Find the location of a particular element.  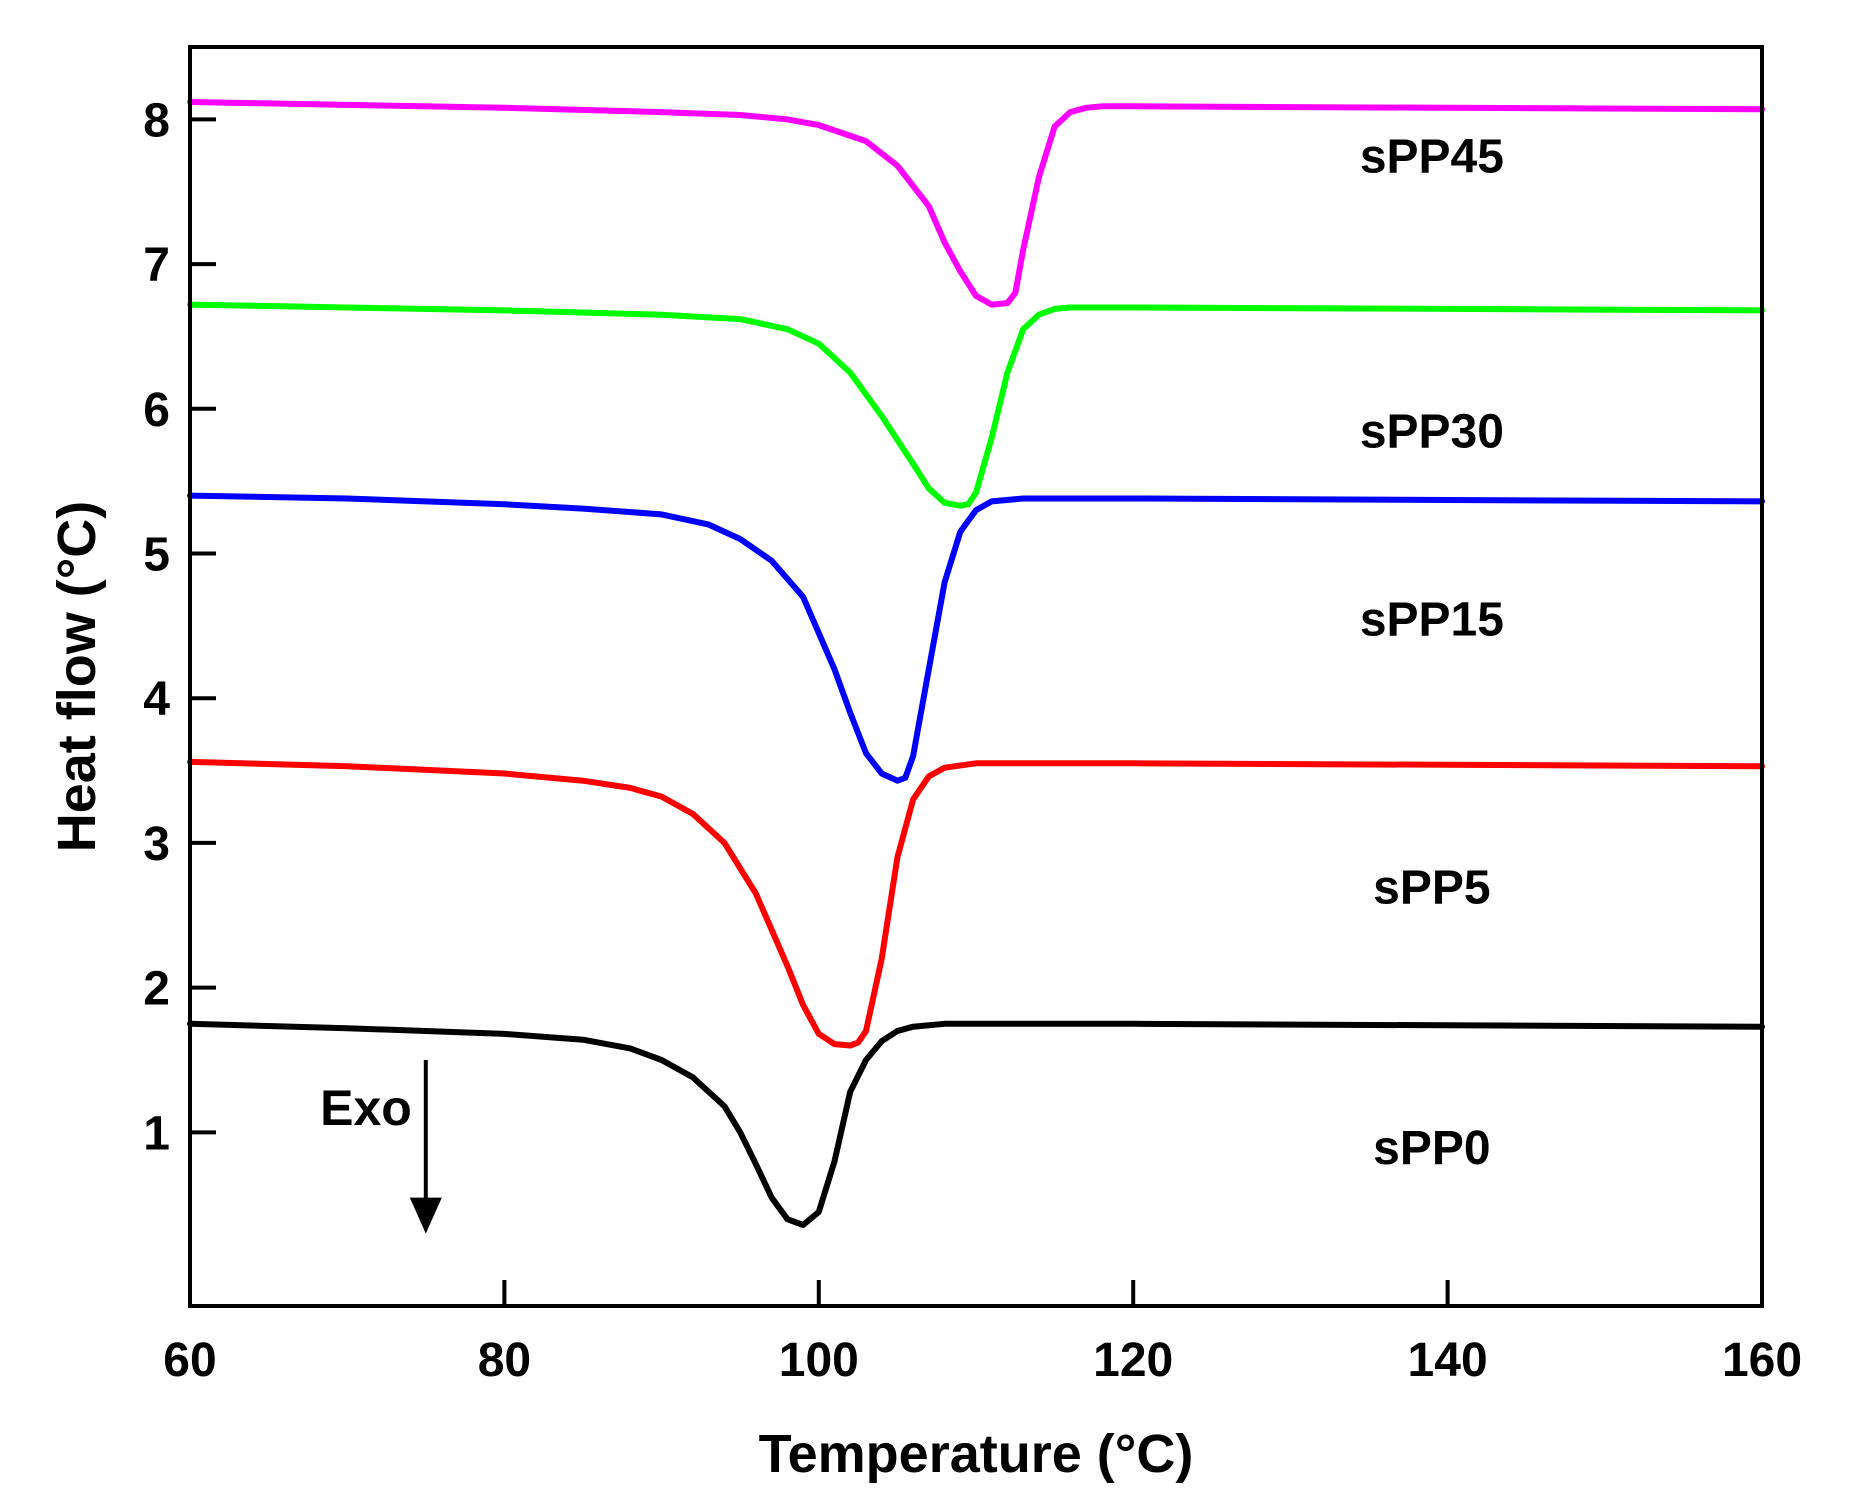

exo-arrow-head is located at coordinates (425, 1215).